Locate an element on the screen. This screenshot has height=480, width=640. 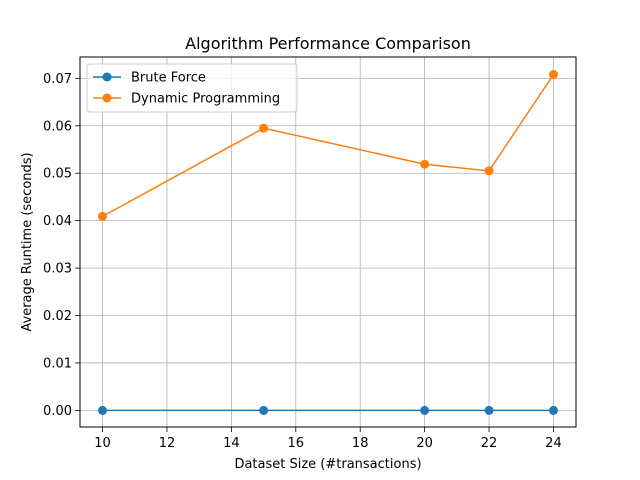
y-tick-label: 0.05 is located at coordinates (57, 174).